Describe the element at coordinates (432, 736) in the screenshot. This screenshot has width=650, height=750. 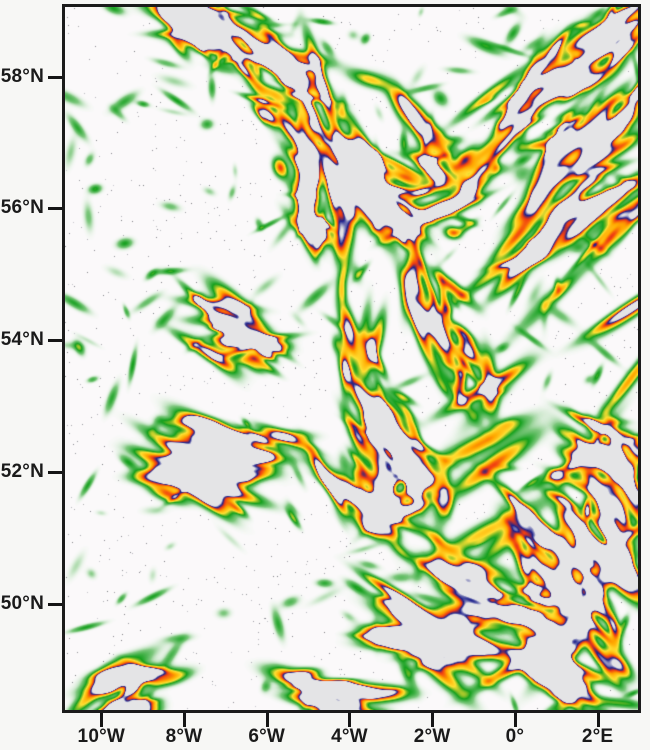
I see `x-tick-label: 2°W` at that location.